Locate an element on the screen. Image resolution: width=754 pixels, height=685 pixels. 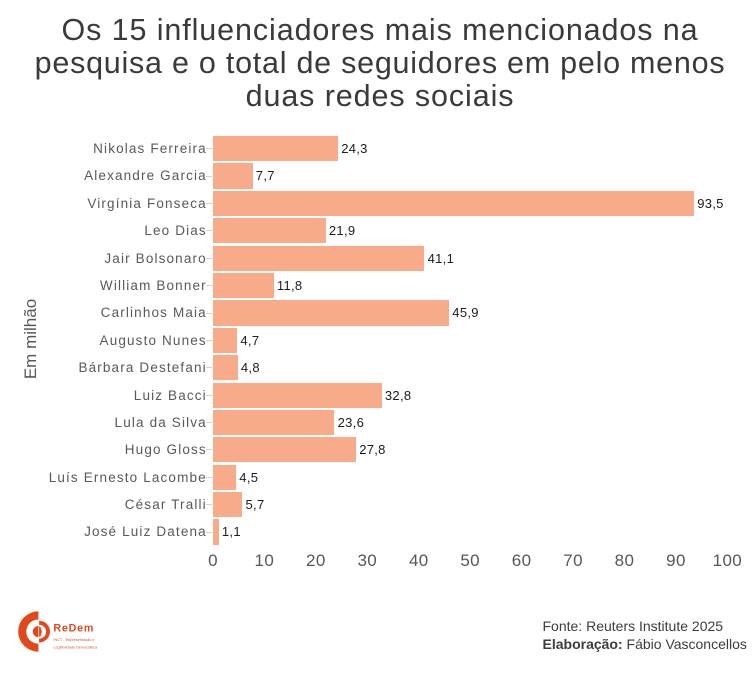
svg-text: Legitimidade Democrática is located at coordinates (75, 647).